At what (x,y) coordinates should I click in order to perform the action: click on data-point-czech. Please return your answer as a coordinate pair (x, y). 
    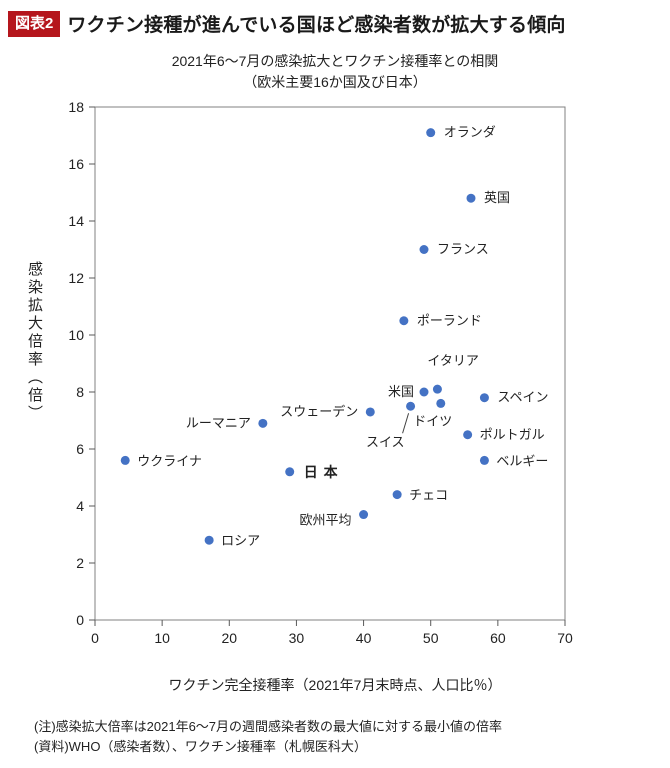
    Looking at the image, I should click on (397, 495).